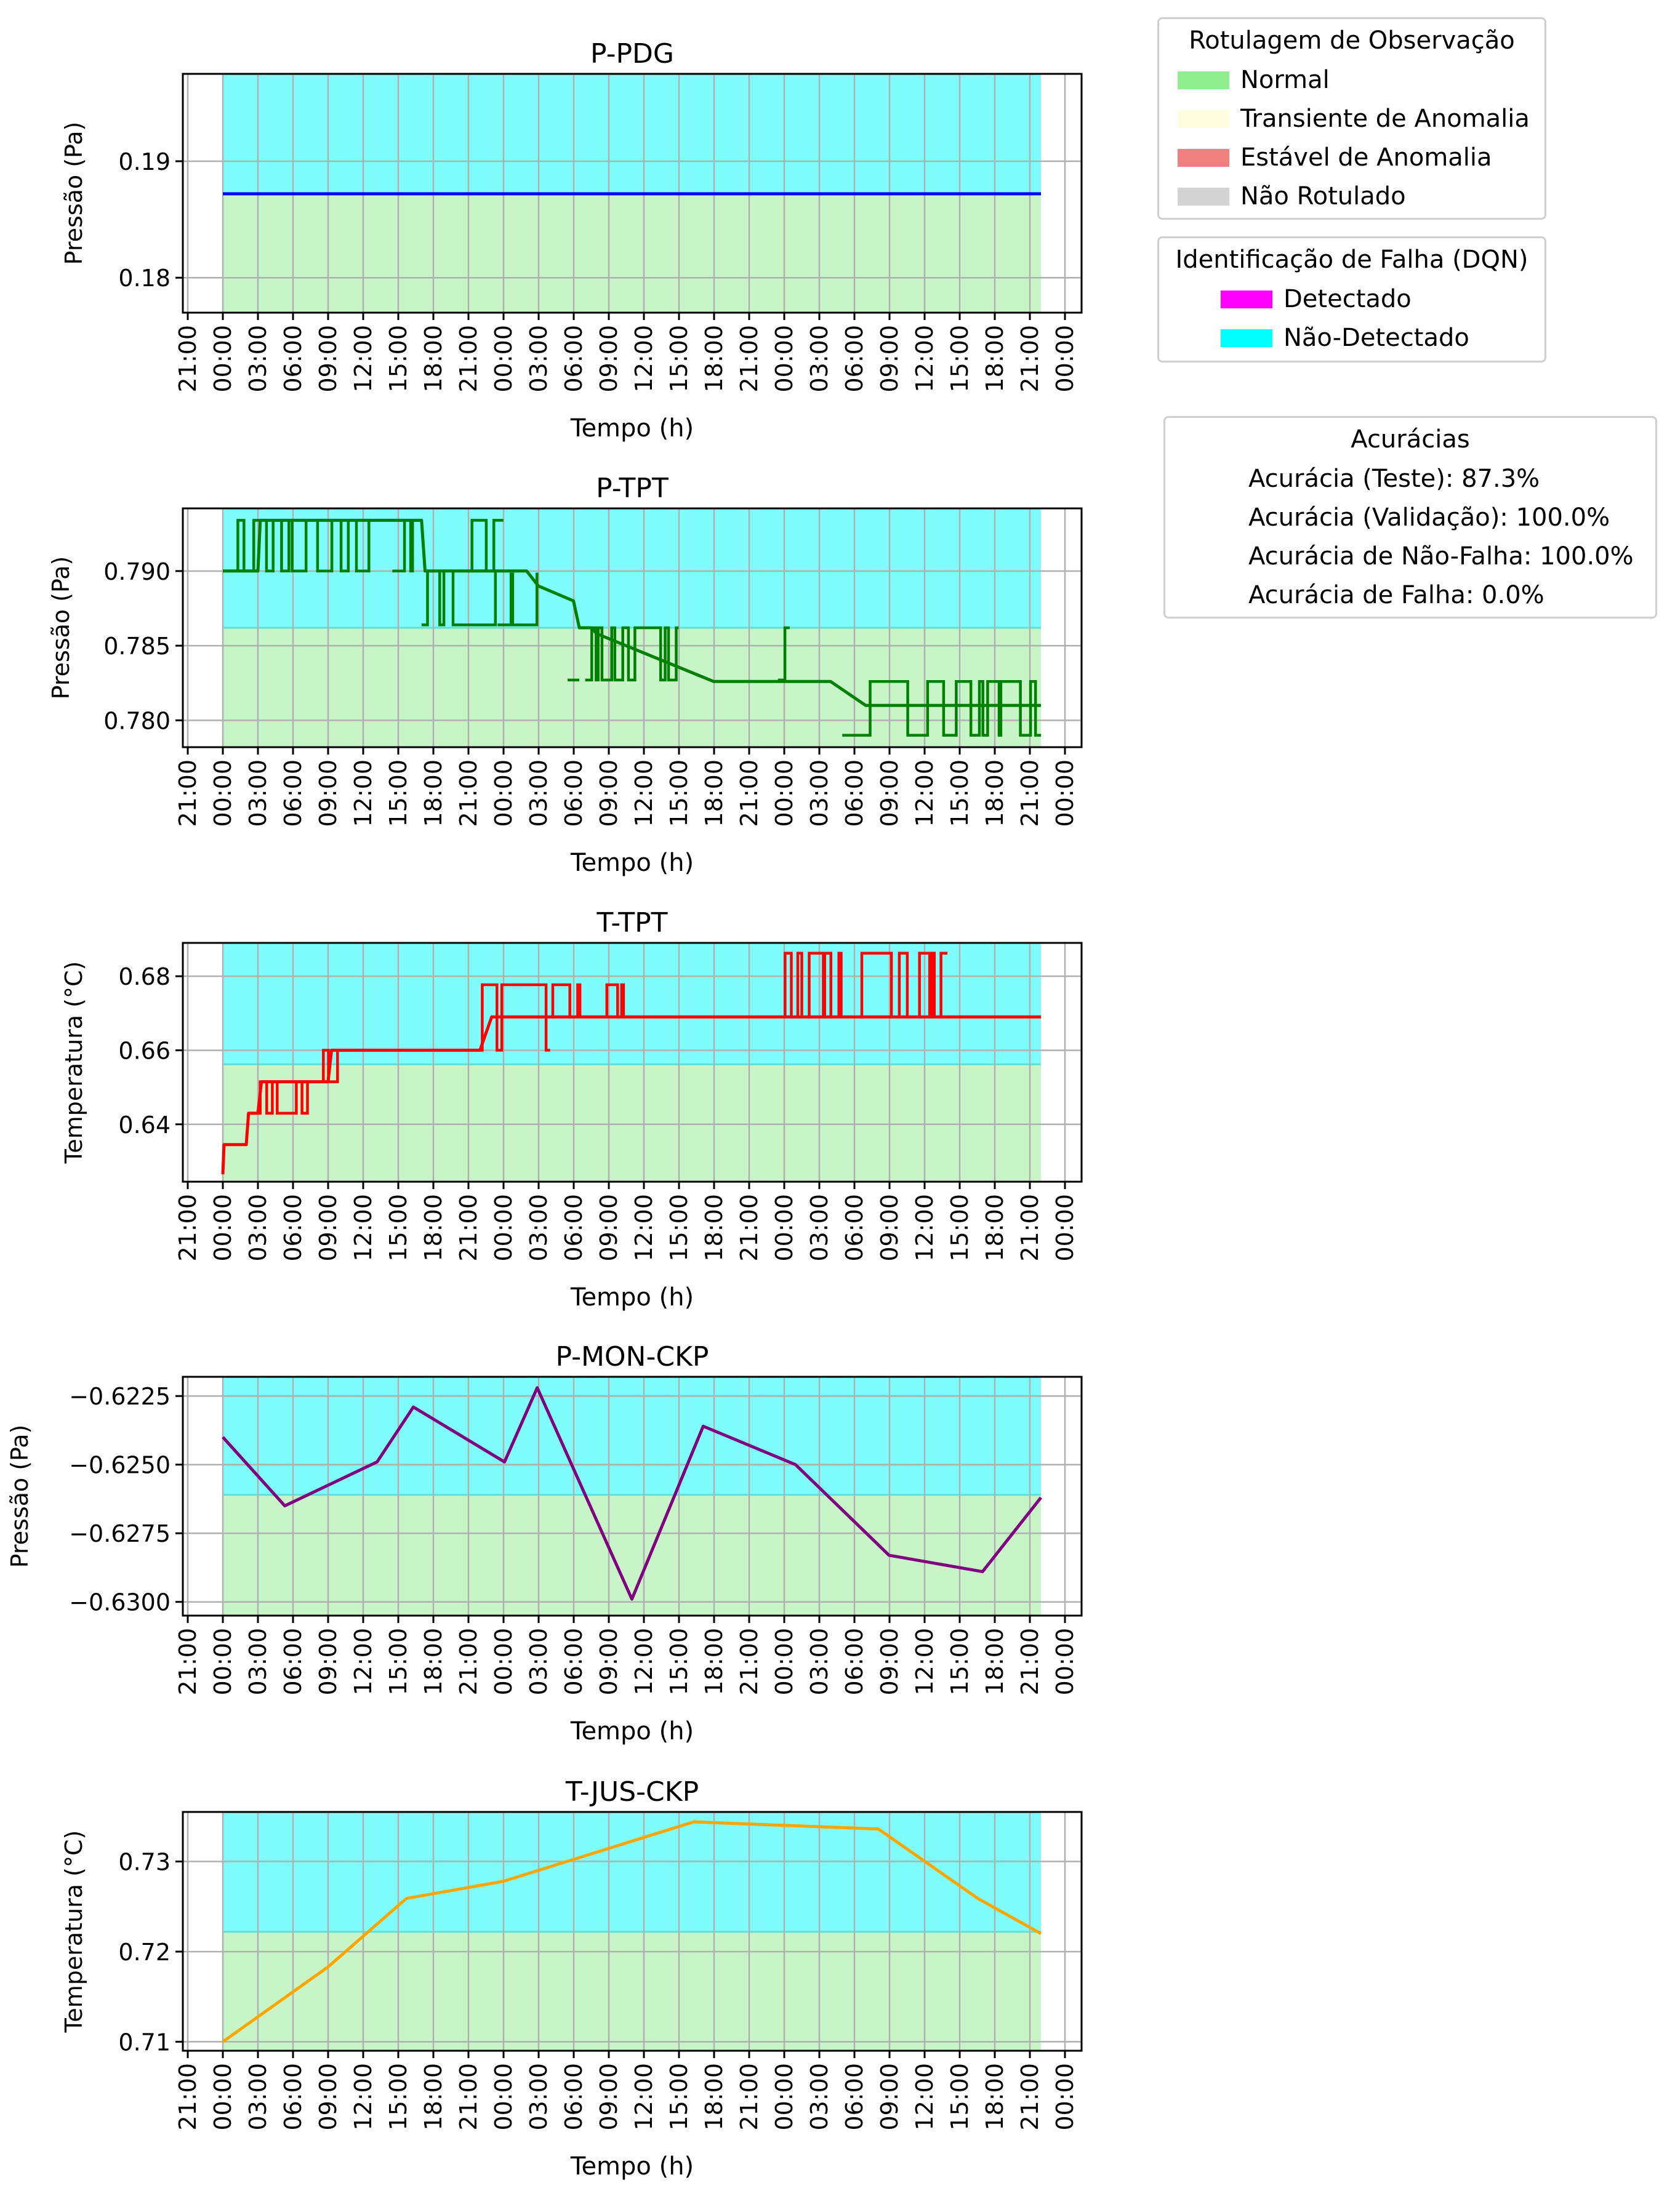 The width and height of the screenshot is (1675, 2212). I want to click on undetected-swatch, so click(1247, 338).